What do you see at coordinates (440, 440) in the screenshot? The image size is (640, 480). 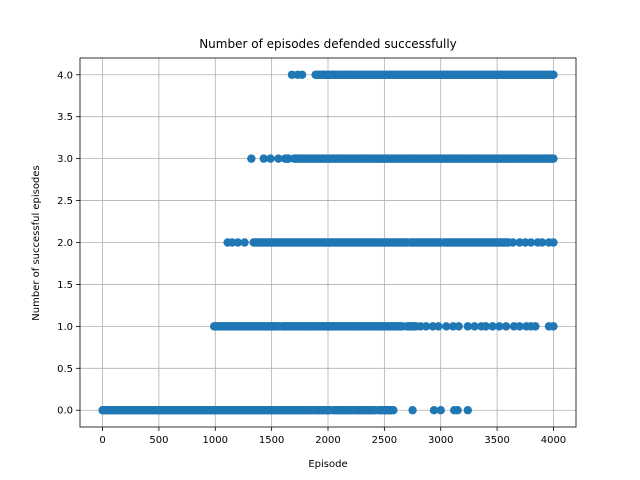 I see `x-tick-label: 3000` at bounding box center [440, 440].